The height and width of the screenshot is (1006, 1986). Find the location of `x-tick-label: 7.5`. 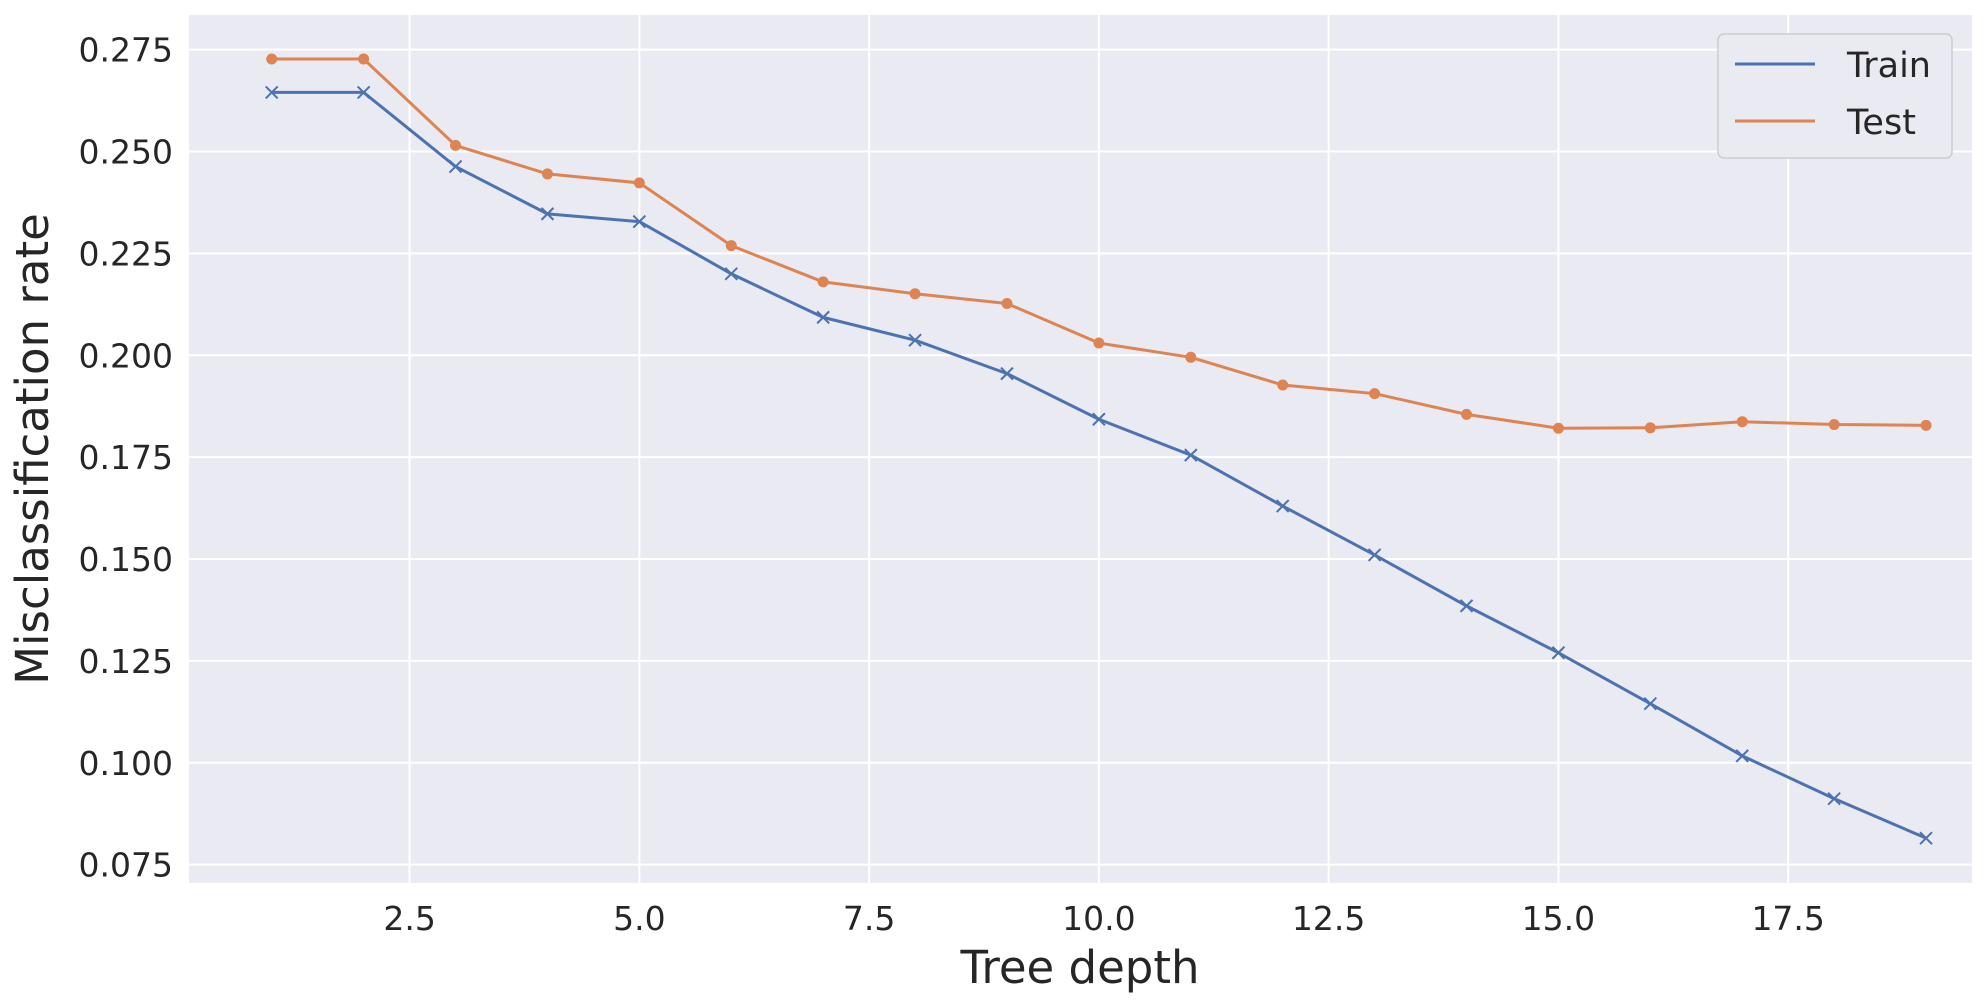

x-tick-label: 7.5 is located at coordinates (869, 918).